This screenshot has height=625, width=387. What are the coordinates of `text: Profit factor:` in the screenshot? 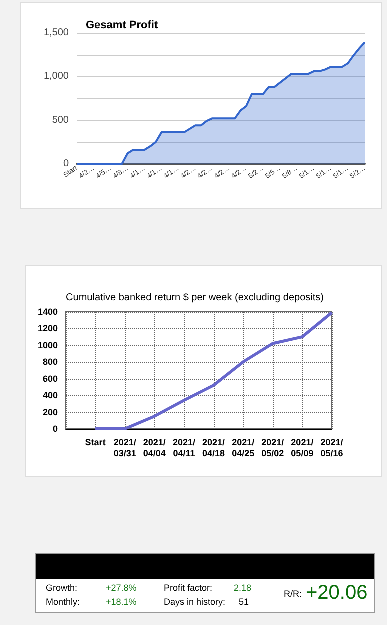 It's located at (188, 588).